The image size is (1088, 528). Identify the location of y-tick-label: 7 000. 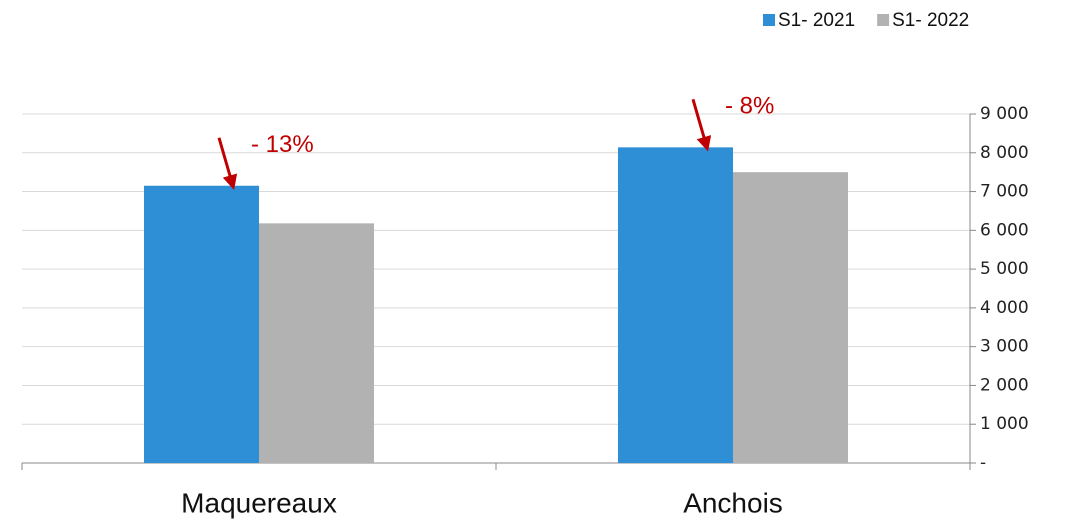
(1004, 192).